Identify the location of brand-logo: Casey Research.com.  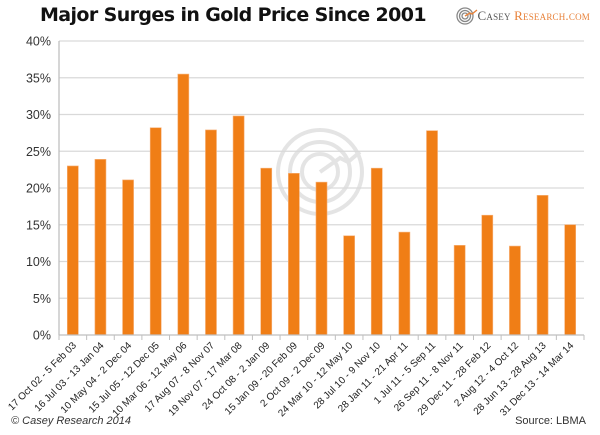
(522, 16).